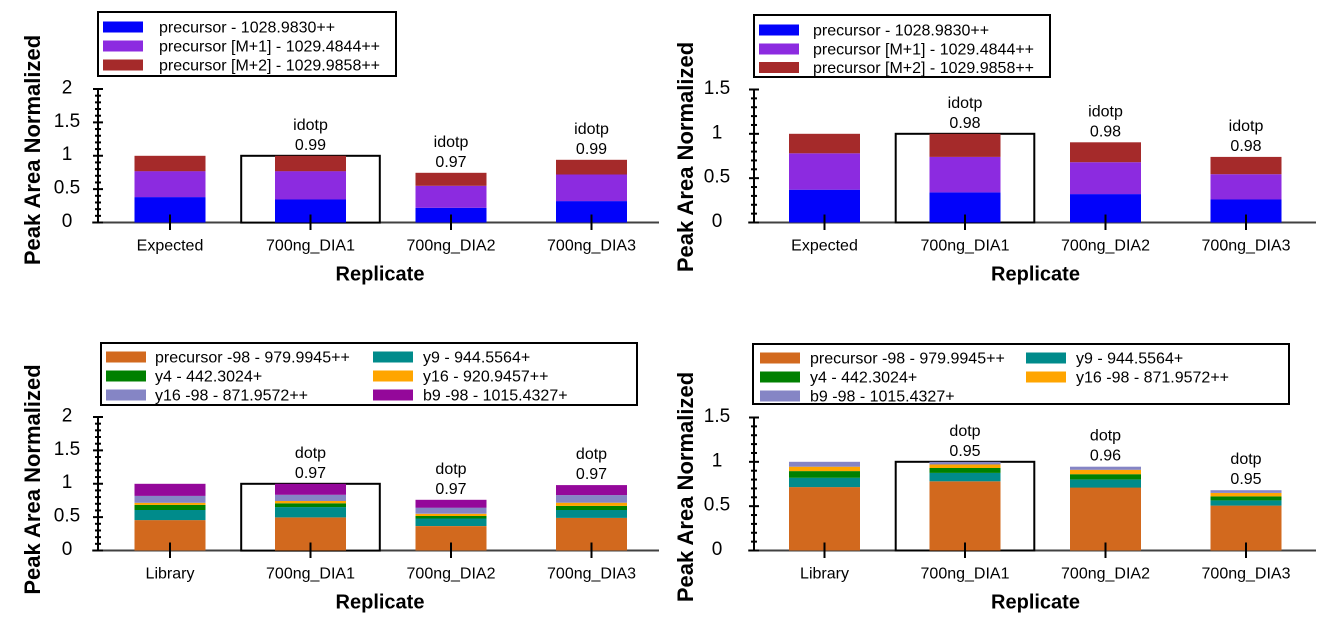 Image resolution: width=1321 pixels, height=619 pixels. I want to click on svg-text: 0.96, so click(1105, 456).